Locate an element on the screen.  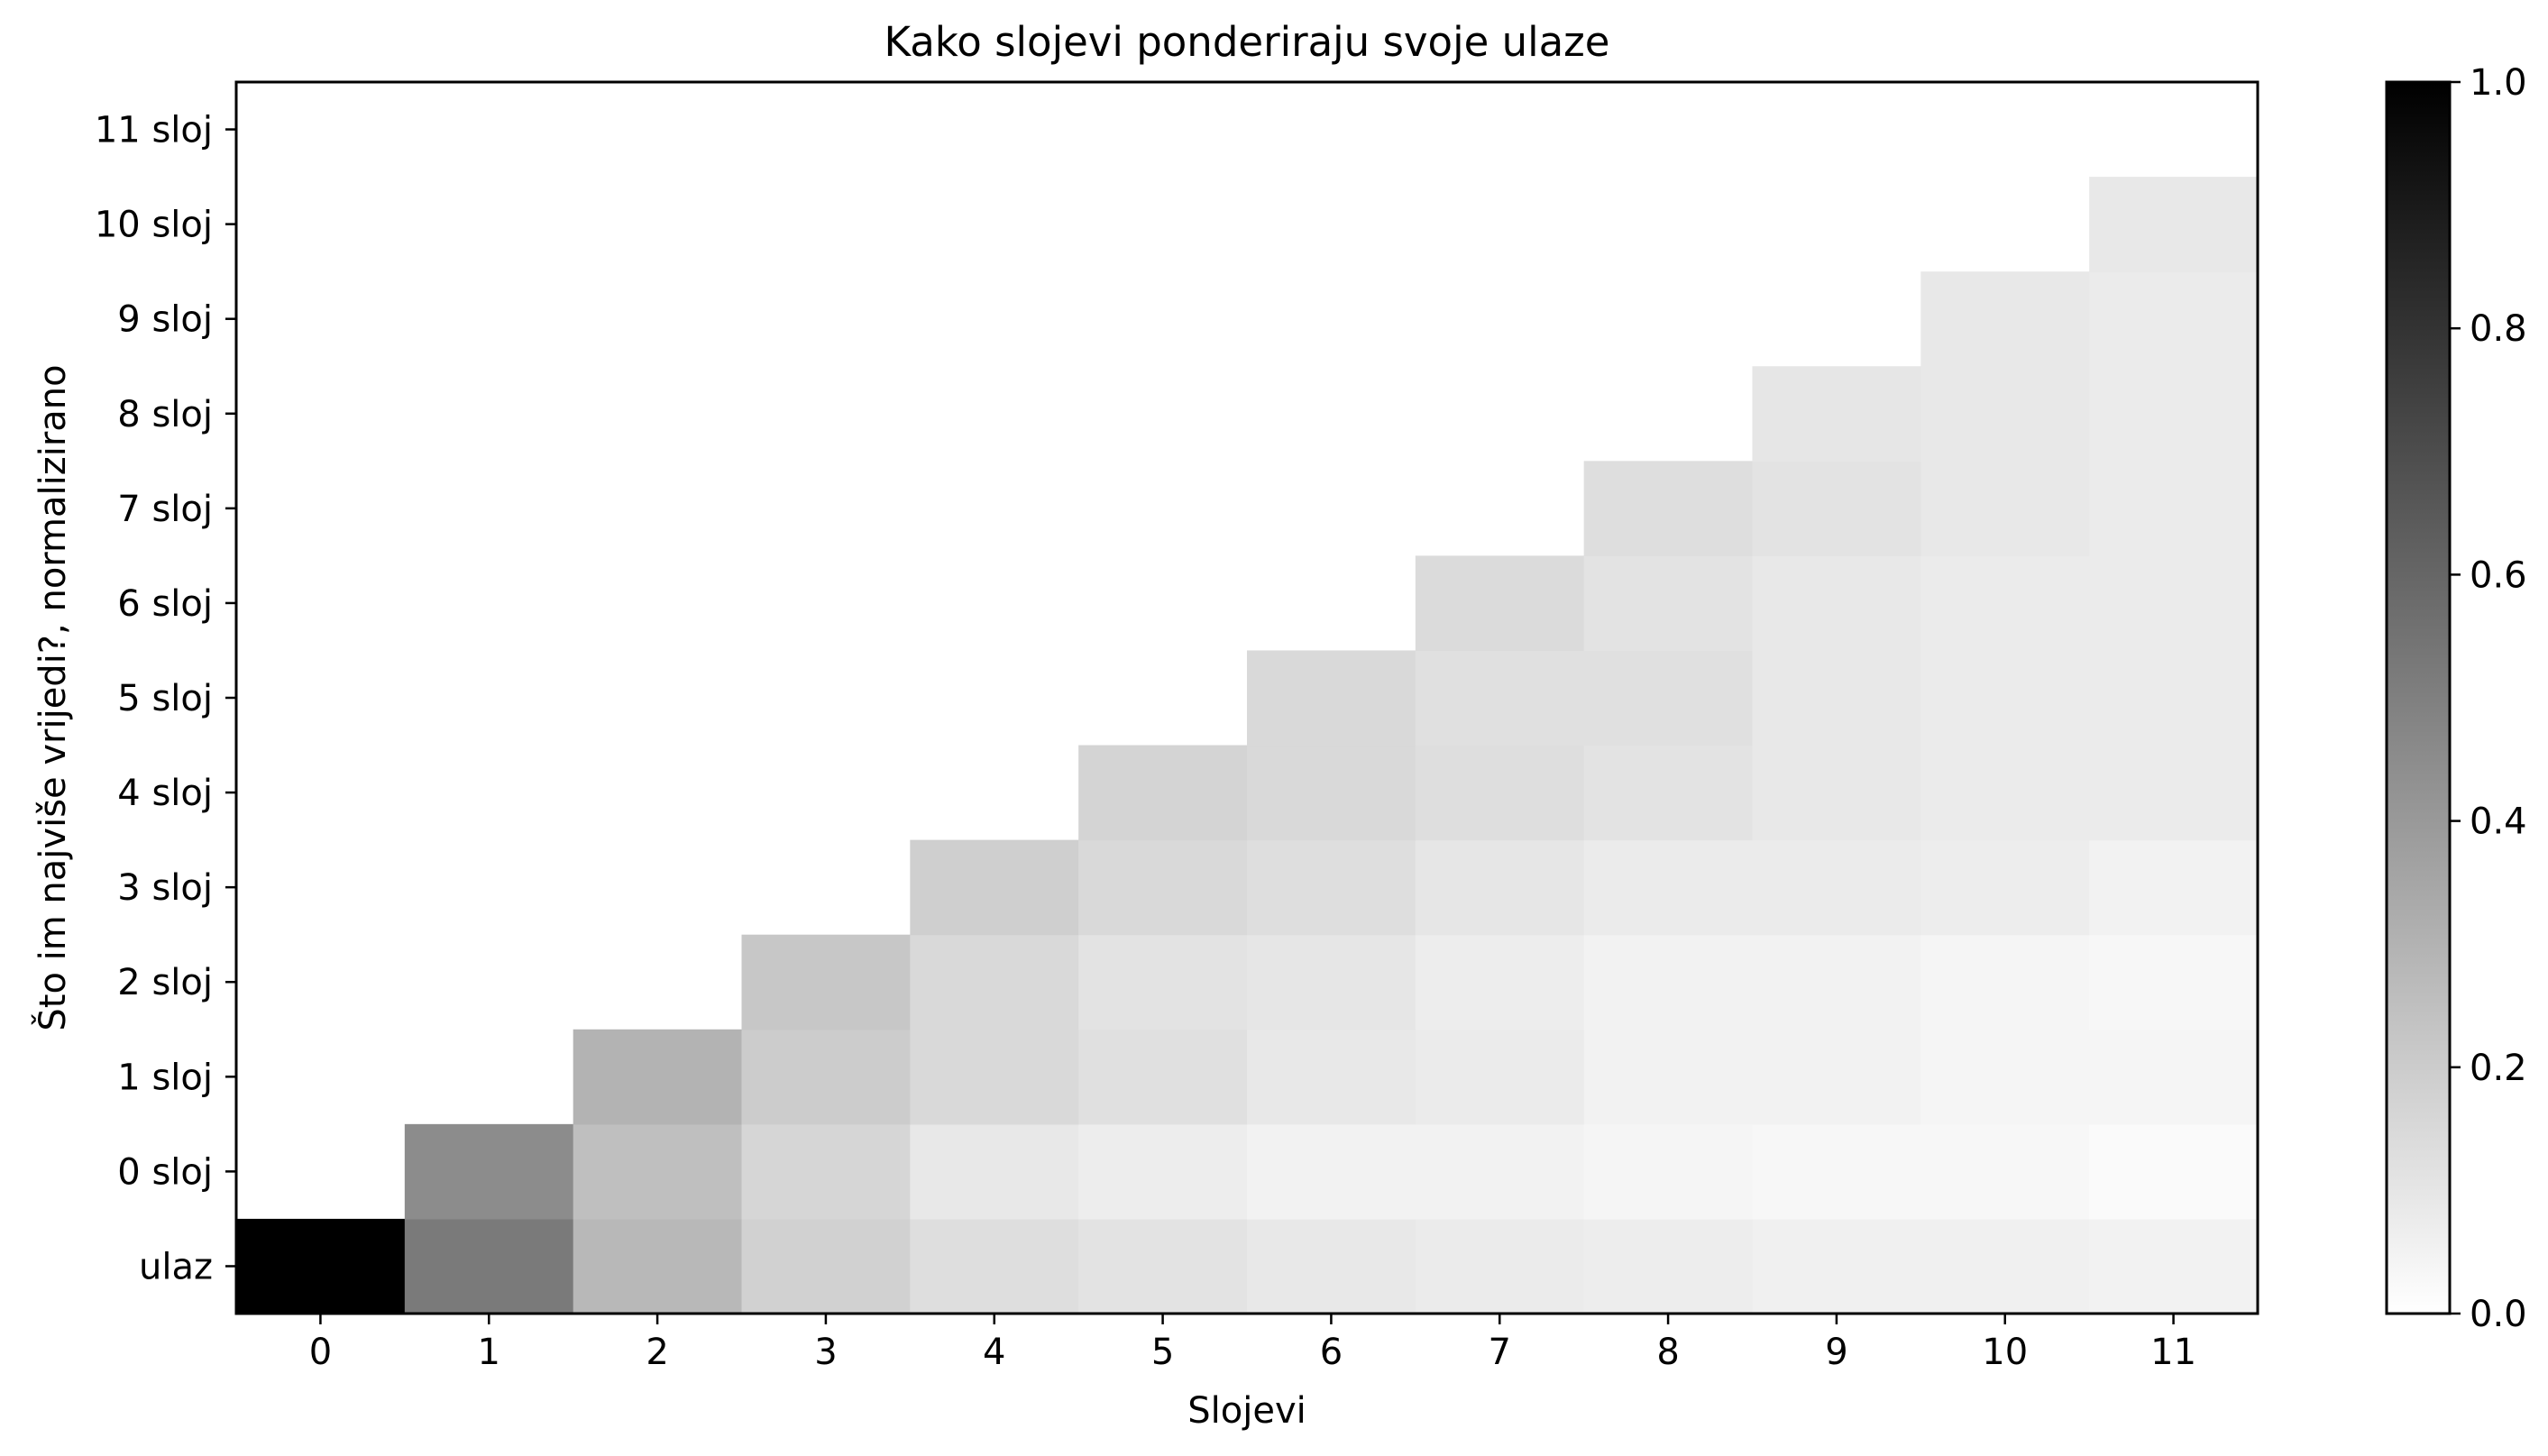
x-tick-label: 7 is located at coordinates (1500, 1353).